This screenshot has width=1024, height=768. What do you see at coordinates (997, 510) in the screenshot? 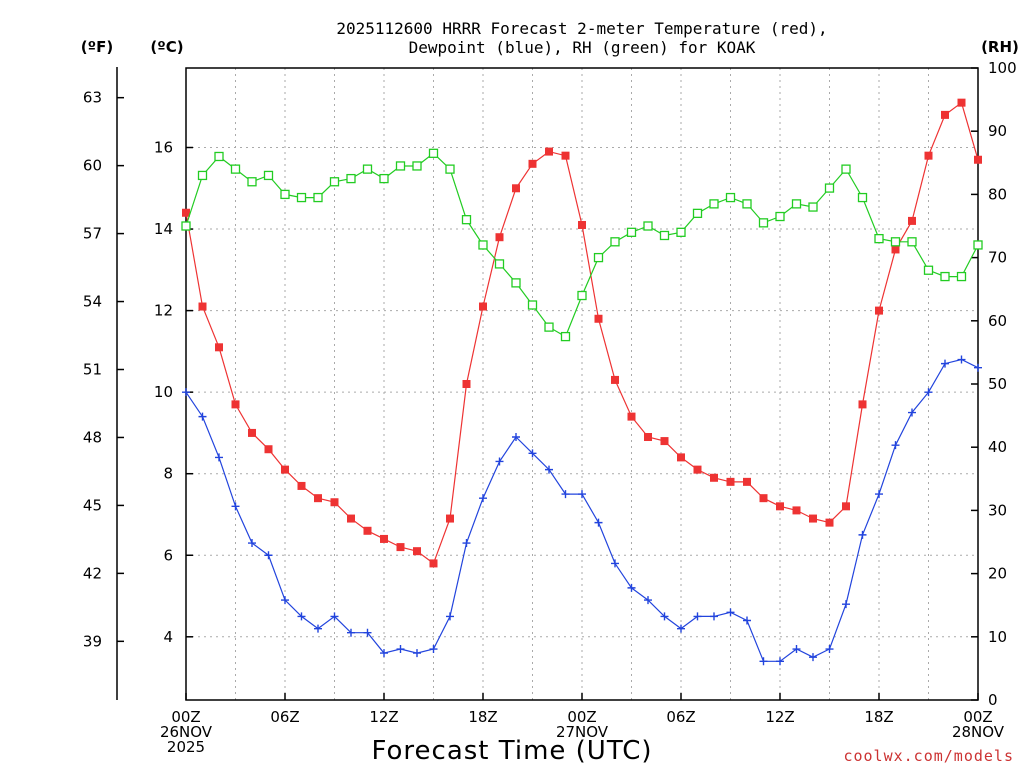
I see `rh-tick-label: 30` at bounding box center [997, 510].